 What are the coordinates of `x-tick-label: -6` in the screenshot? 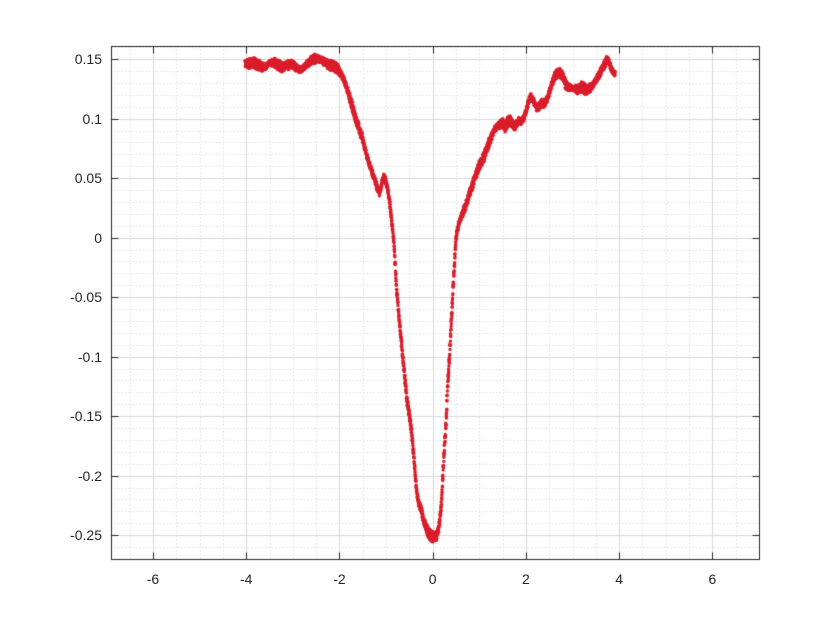 It's located at (153, 579).